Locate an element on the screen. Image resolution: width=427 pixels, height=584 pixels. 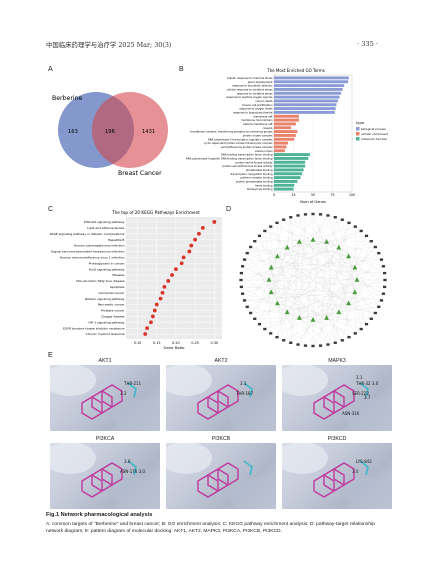
docking-label: ASN-170 3.0 is located at coordinates (132, 471).